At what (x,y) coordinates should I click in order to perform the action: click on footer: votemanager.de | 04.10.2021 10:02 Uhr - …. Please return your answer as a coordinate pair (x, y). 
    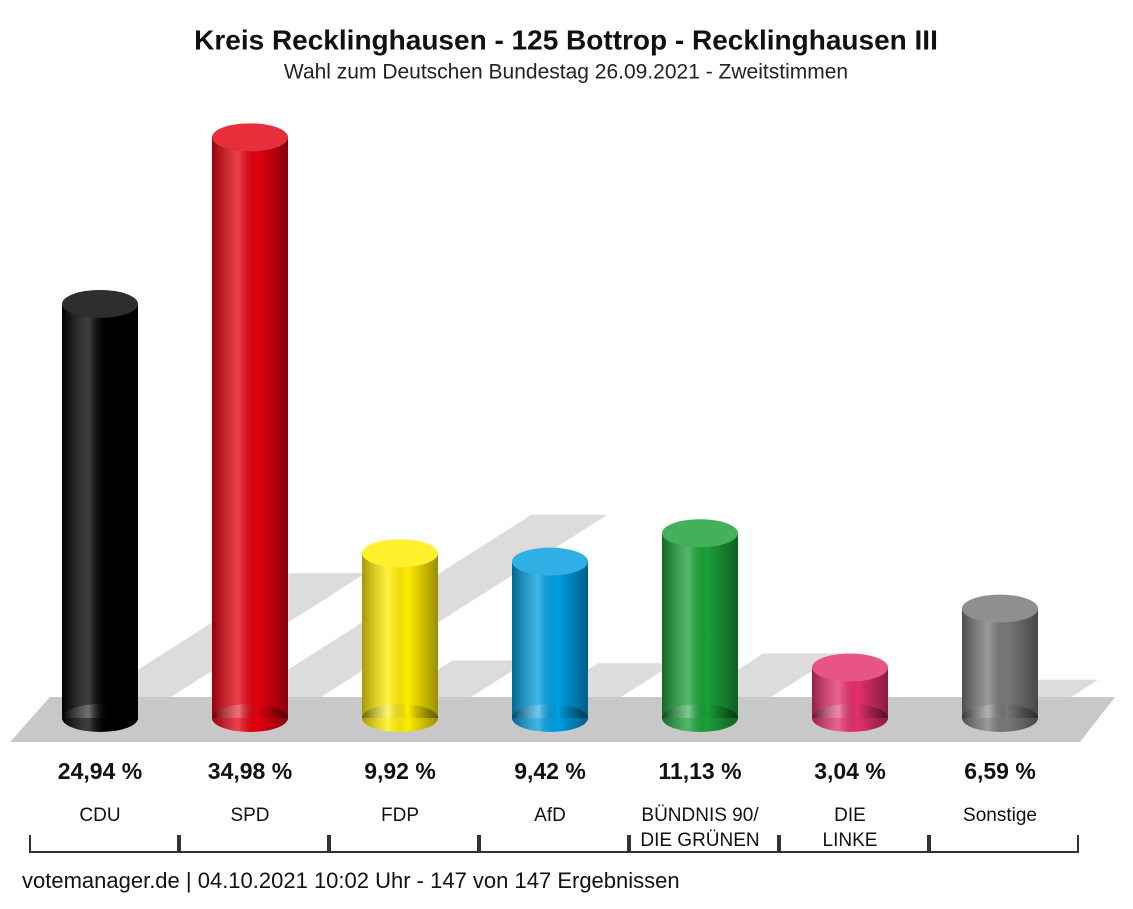
    Looking at the image, I should click on (351, 880).